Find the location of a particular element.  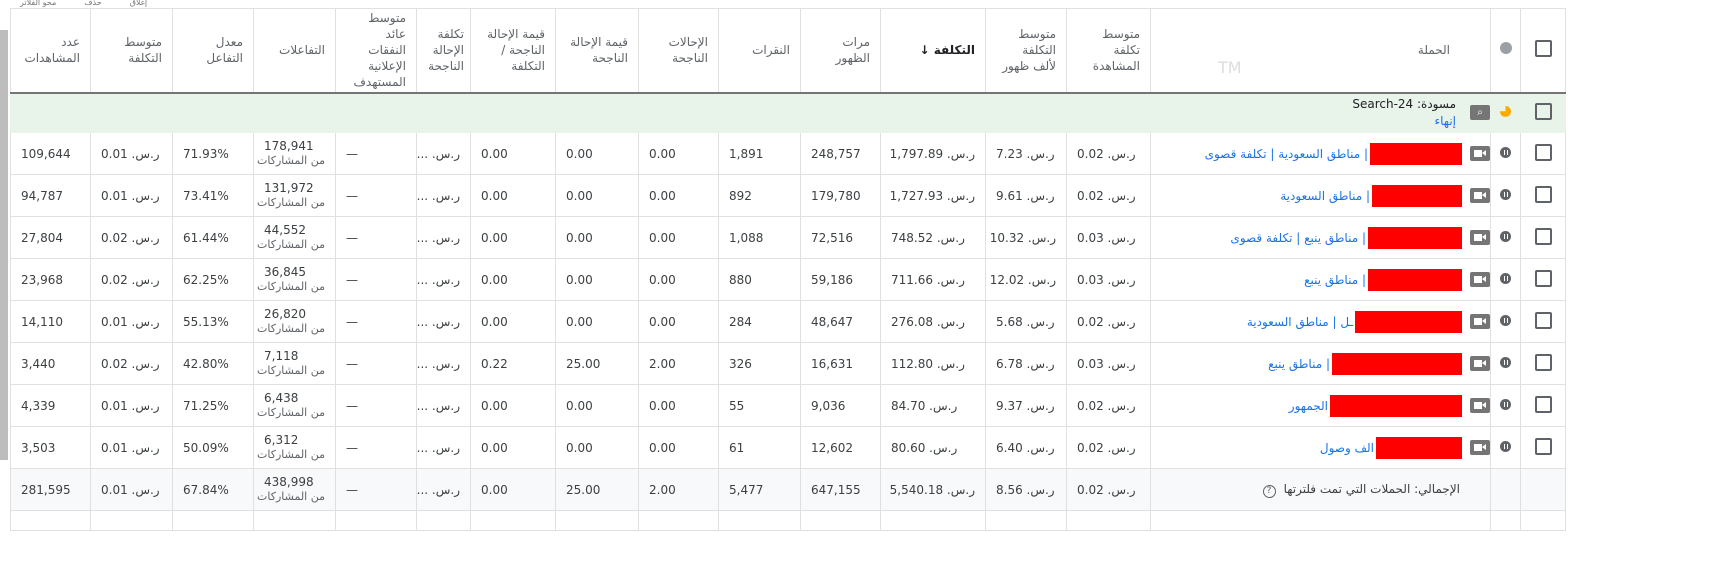

cell-avg-cpv: ر.س. 0.03 is located at coordinates (1108, 237).